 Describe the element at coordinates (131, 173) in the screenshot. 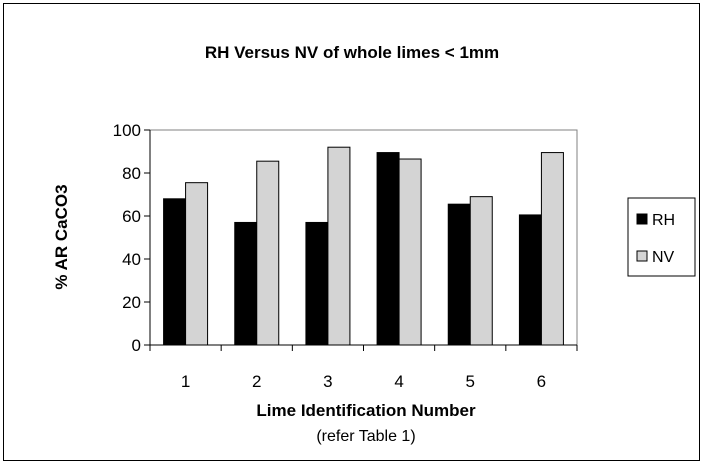

I see `y-tick-label: 80` at that location.